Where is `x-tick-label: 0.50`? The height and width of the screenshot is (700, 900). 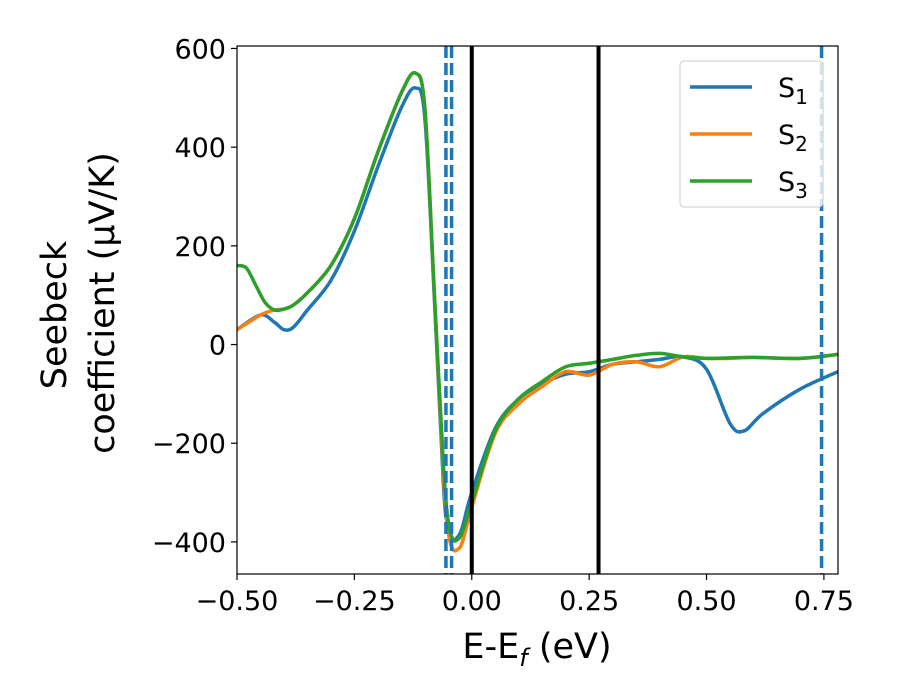
x-tick-label: 0.50 is located at coordinates (706, 601).